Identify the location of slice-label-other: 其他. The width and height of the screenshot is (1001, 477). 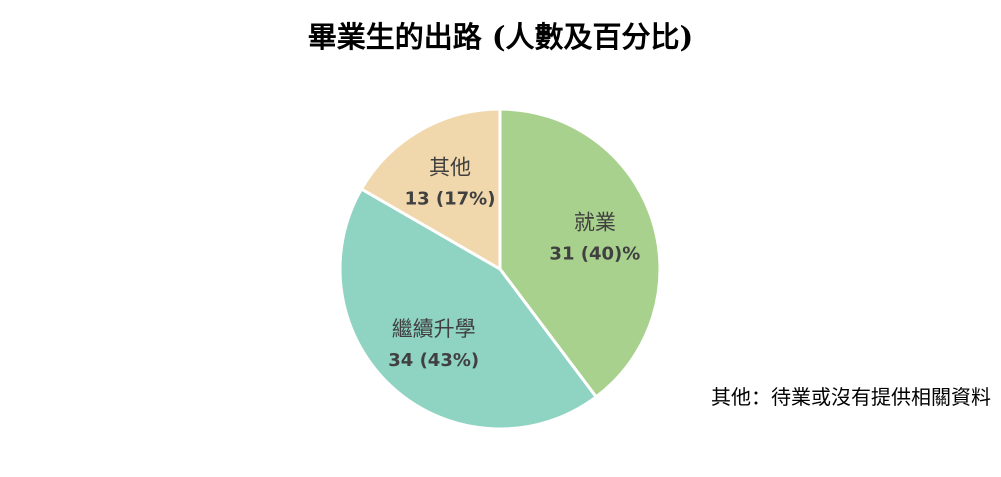
(450, 167).